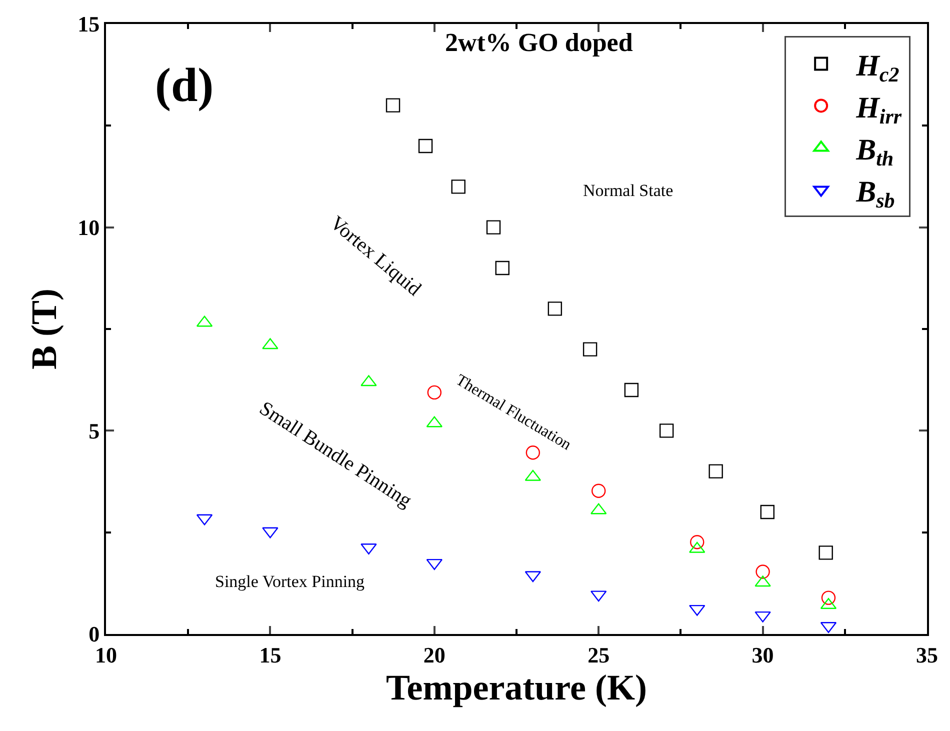 The image size is (950, 731). What do you see at coordinates (89, 24) in the screenshot?
I see `y-tick-label: 15` at bounding box center [89, 24].